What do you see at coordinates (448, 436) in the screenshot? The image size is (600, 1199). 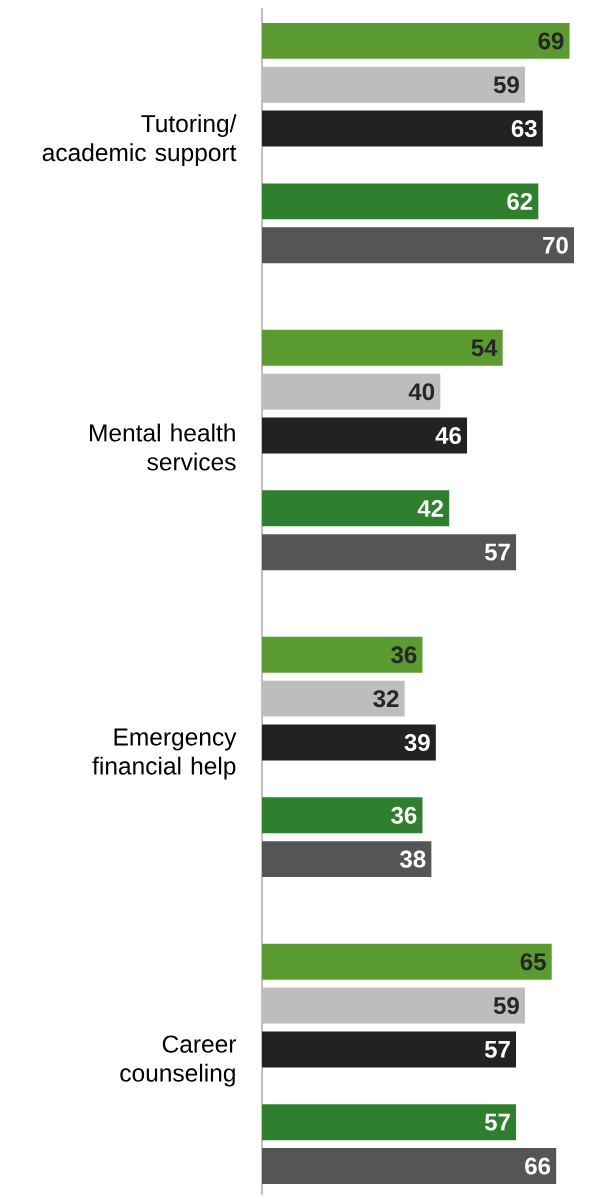 I see `data-label: 46` at bounding box center [448, 436].